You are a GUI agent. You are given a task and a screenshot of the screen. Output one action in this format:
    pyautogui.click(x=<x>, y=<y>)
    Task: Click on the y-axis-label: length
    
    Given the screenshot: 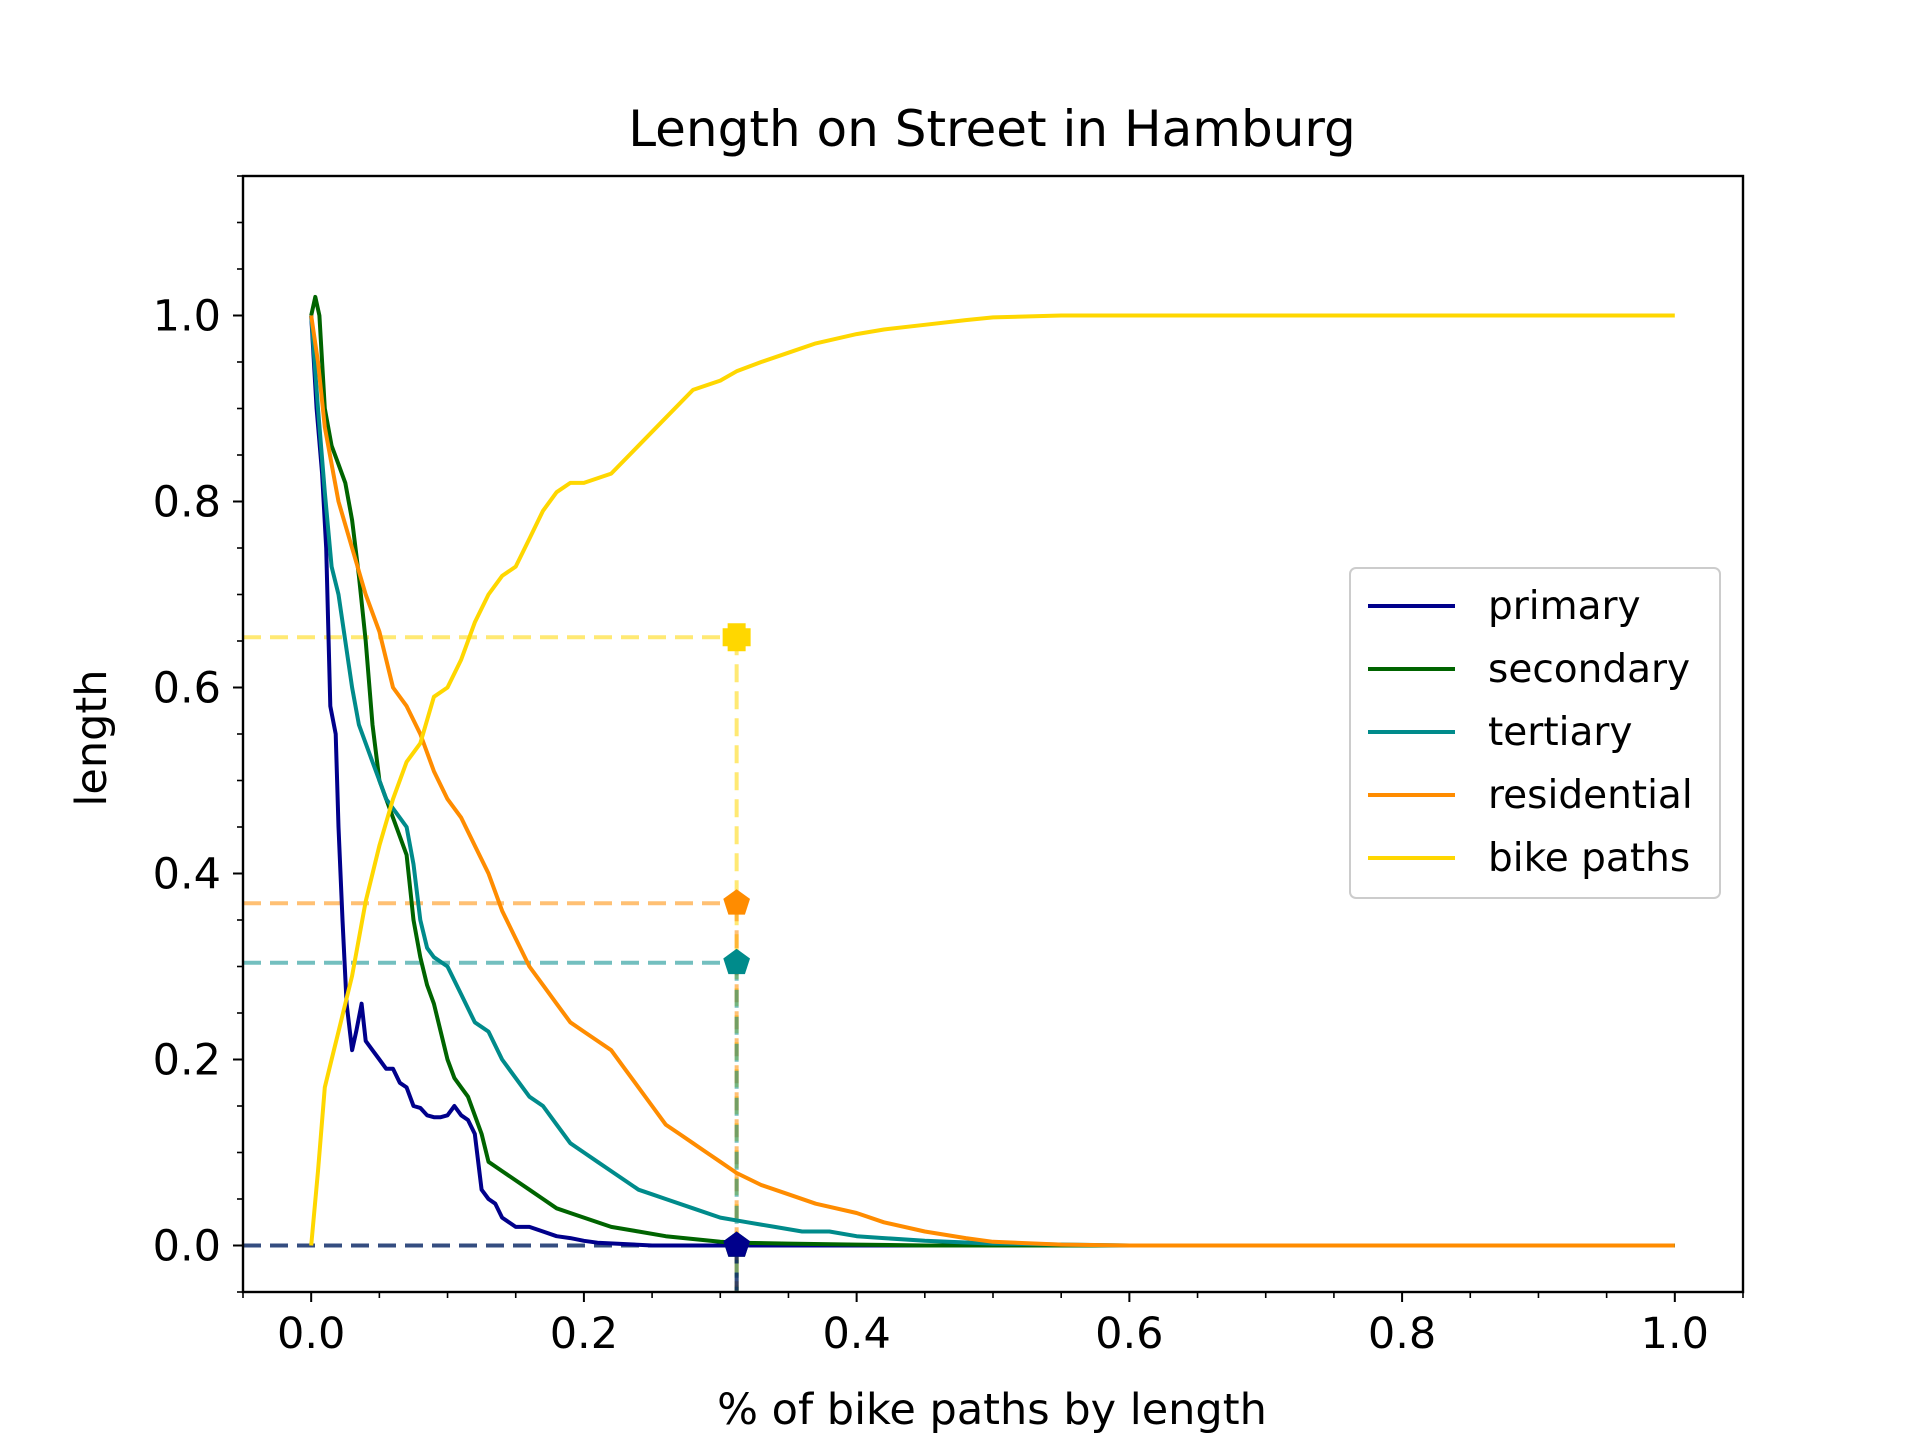 What is the action you would take?
    pyautogui.click(x=92, y=737)
    